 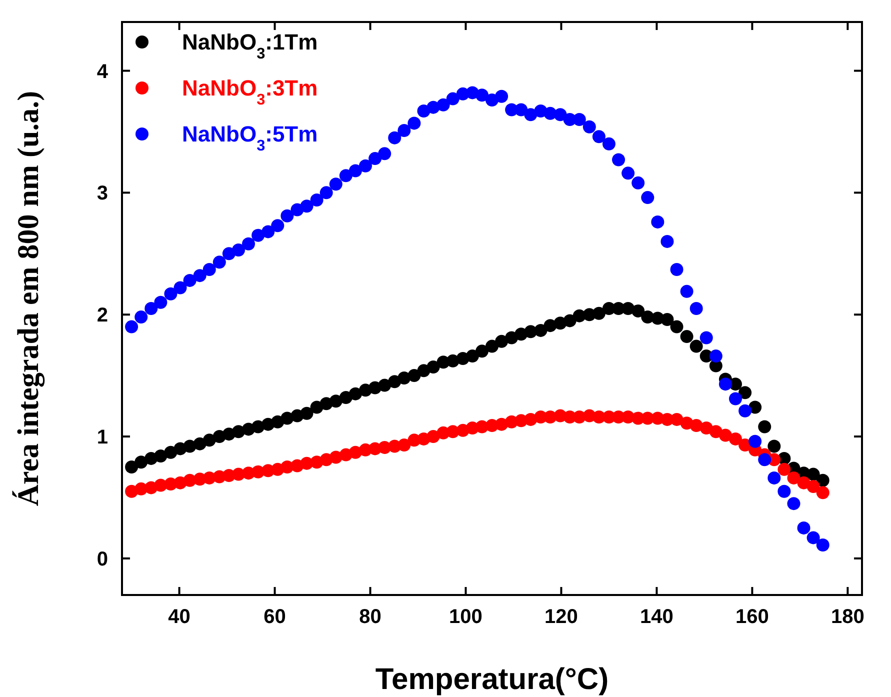 I want to click on x-tick-label: 160, so click(x=752, y=617).